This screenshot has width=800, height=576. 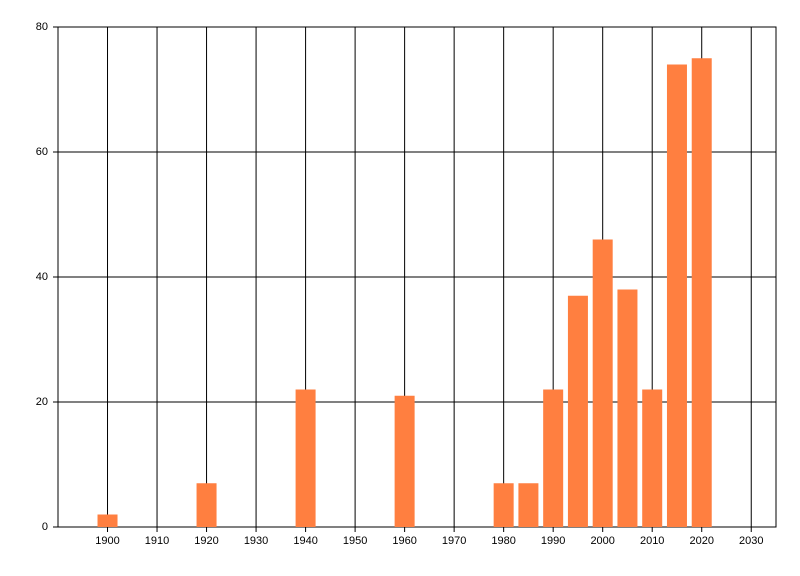 I want to click on x-tick-label: 1910, so click(x=157, y=541).